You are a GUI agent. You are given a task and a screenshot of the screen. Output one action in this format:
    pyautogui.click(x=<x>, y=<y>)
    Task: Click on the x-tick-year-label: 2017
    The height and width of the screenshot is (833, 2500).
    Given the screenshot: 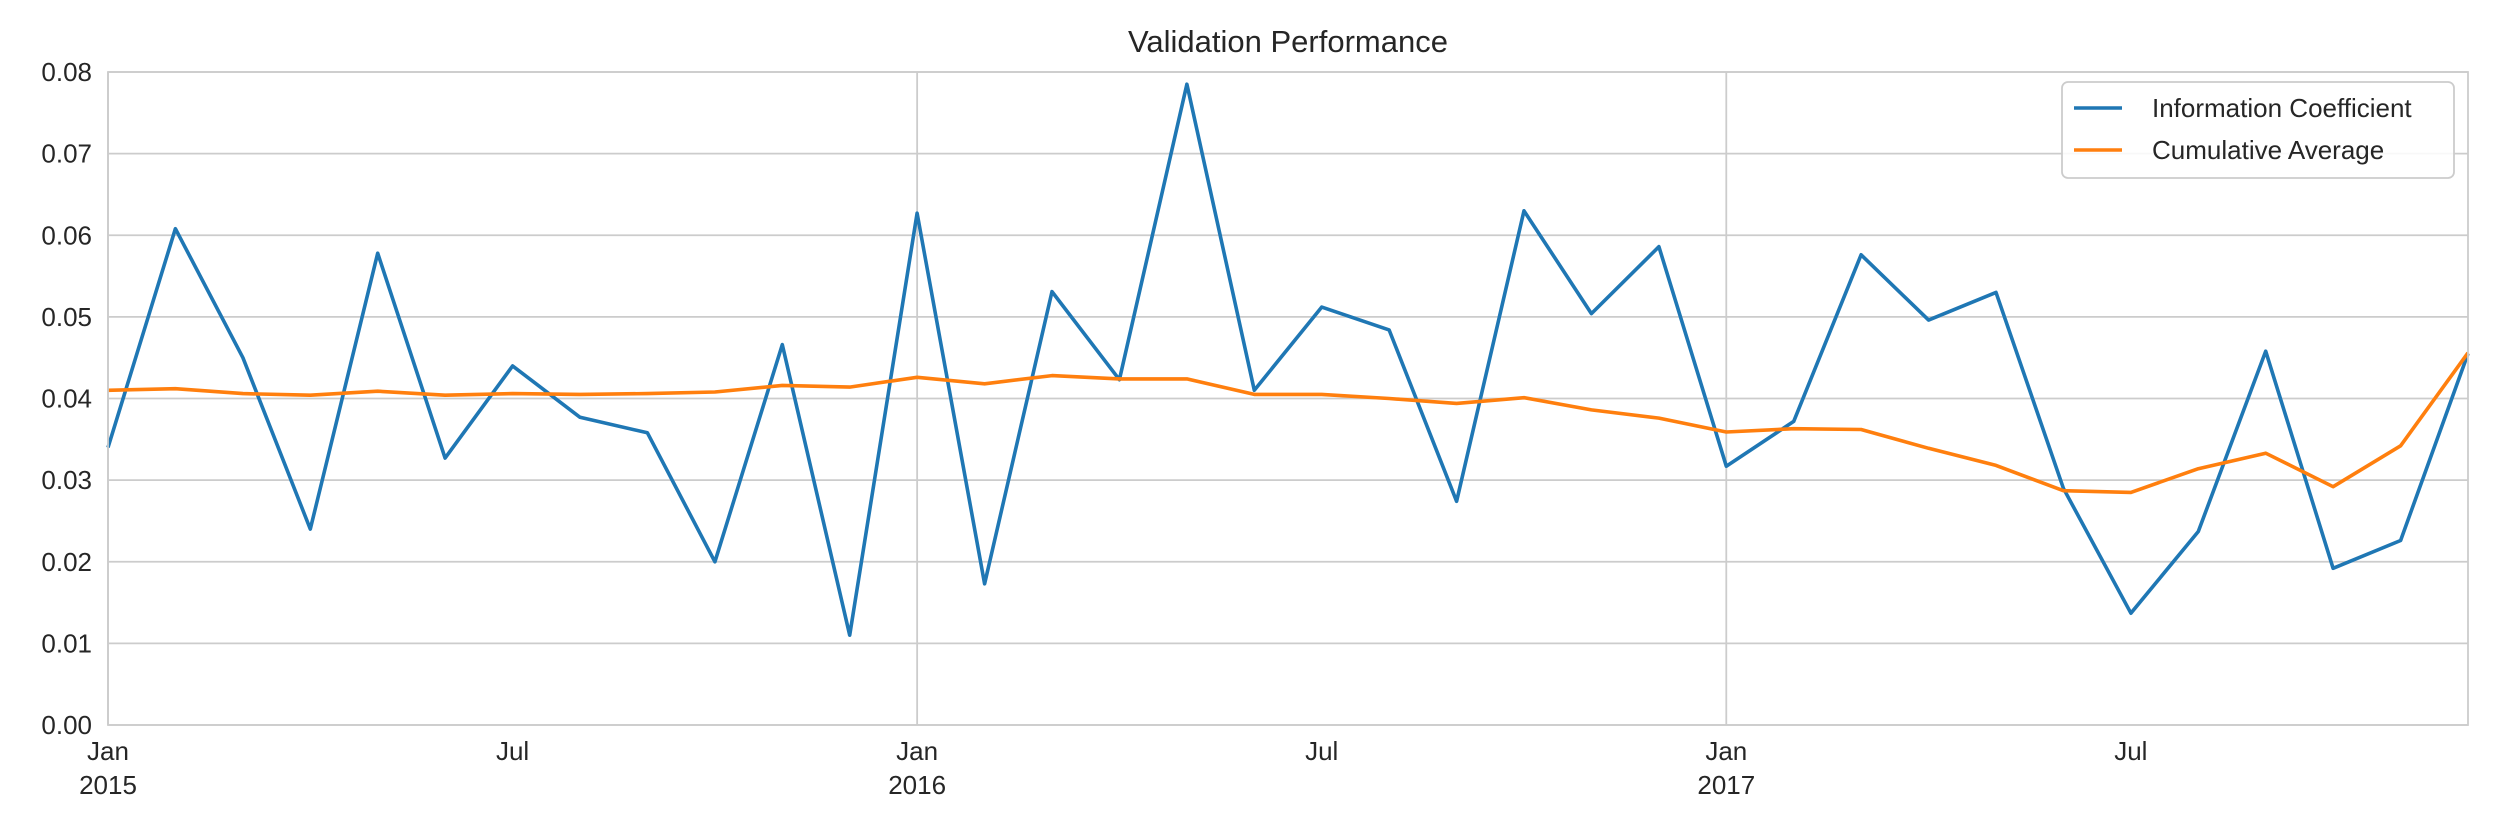 What is the action you would take?
    pyautogui.click(x=1726, y=785)
    